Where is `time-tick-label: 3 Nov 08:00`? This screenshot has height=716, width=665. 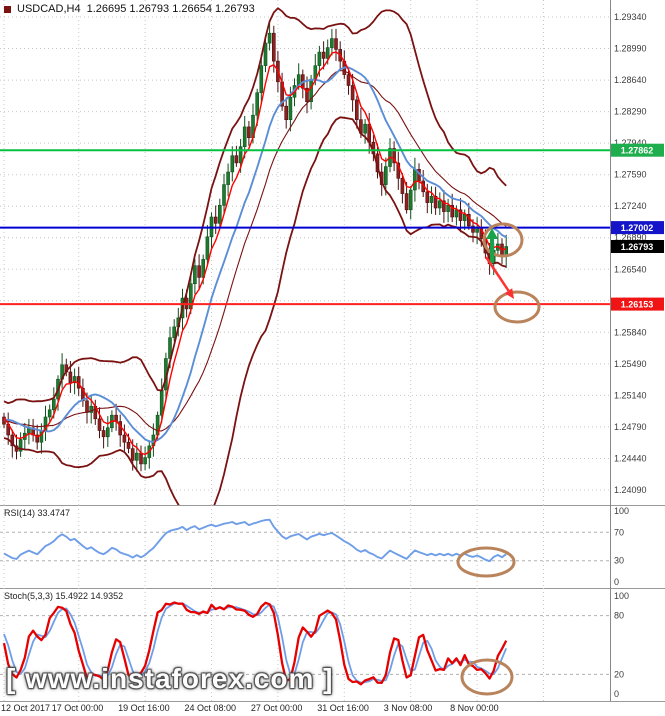 time-tick-label: 3 Nov 08:00 is located at coordinates (408, 708).